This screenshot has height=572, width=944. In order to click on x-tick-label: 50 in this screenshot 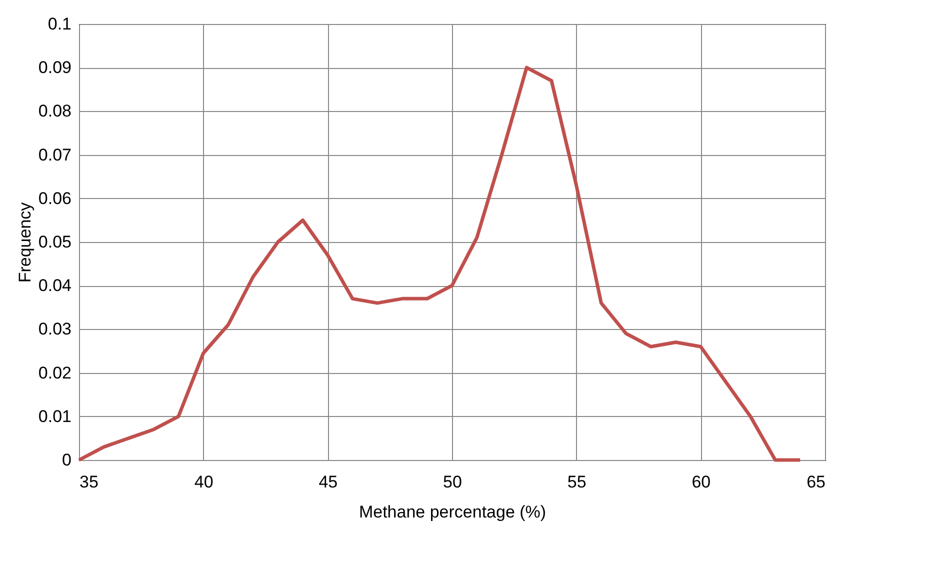, I will do `click(452, 482)`.